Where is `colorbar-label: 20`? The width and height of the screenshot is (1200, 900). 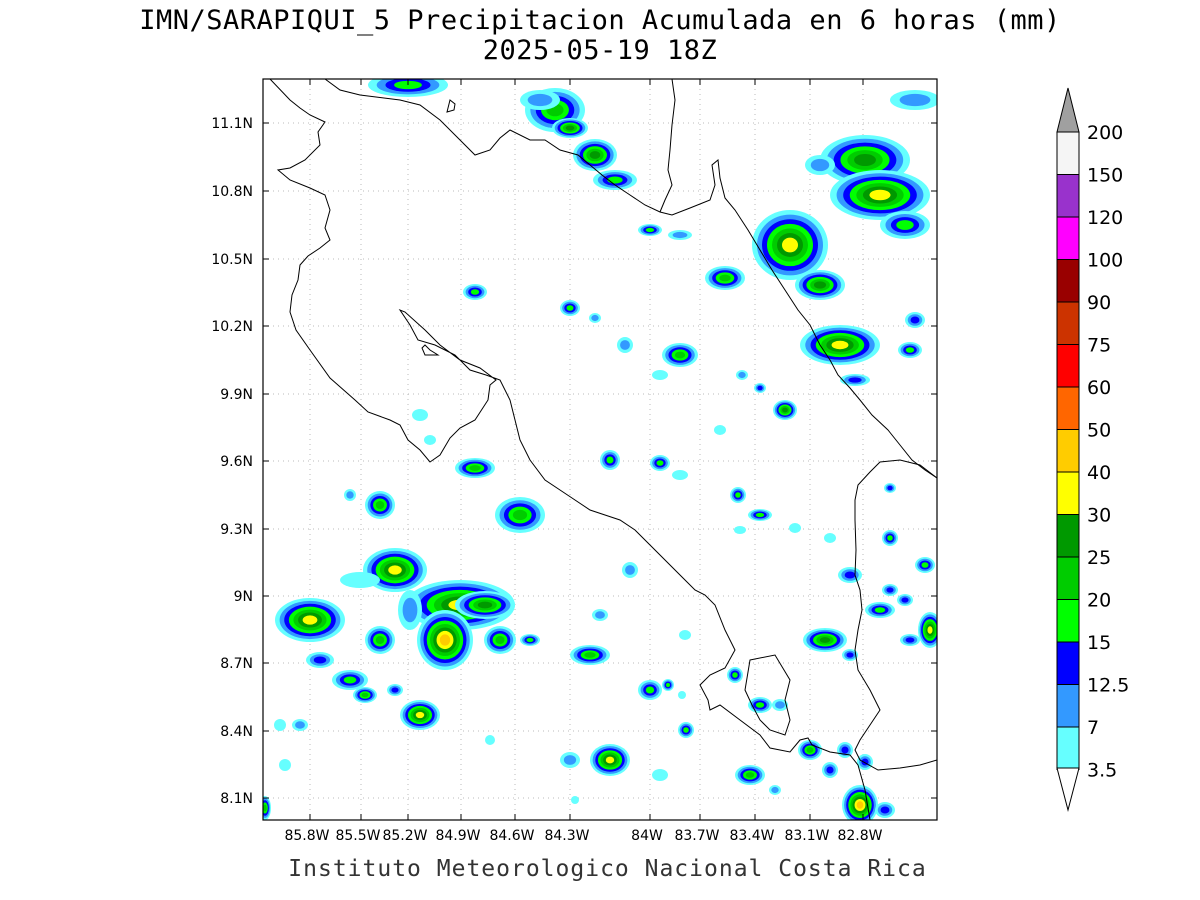 colorbar-label: 20 is located at coordinates (1099, 601).